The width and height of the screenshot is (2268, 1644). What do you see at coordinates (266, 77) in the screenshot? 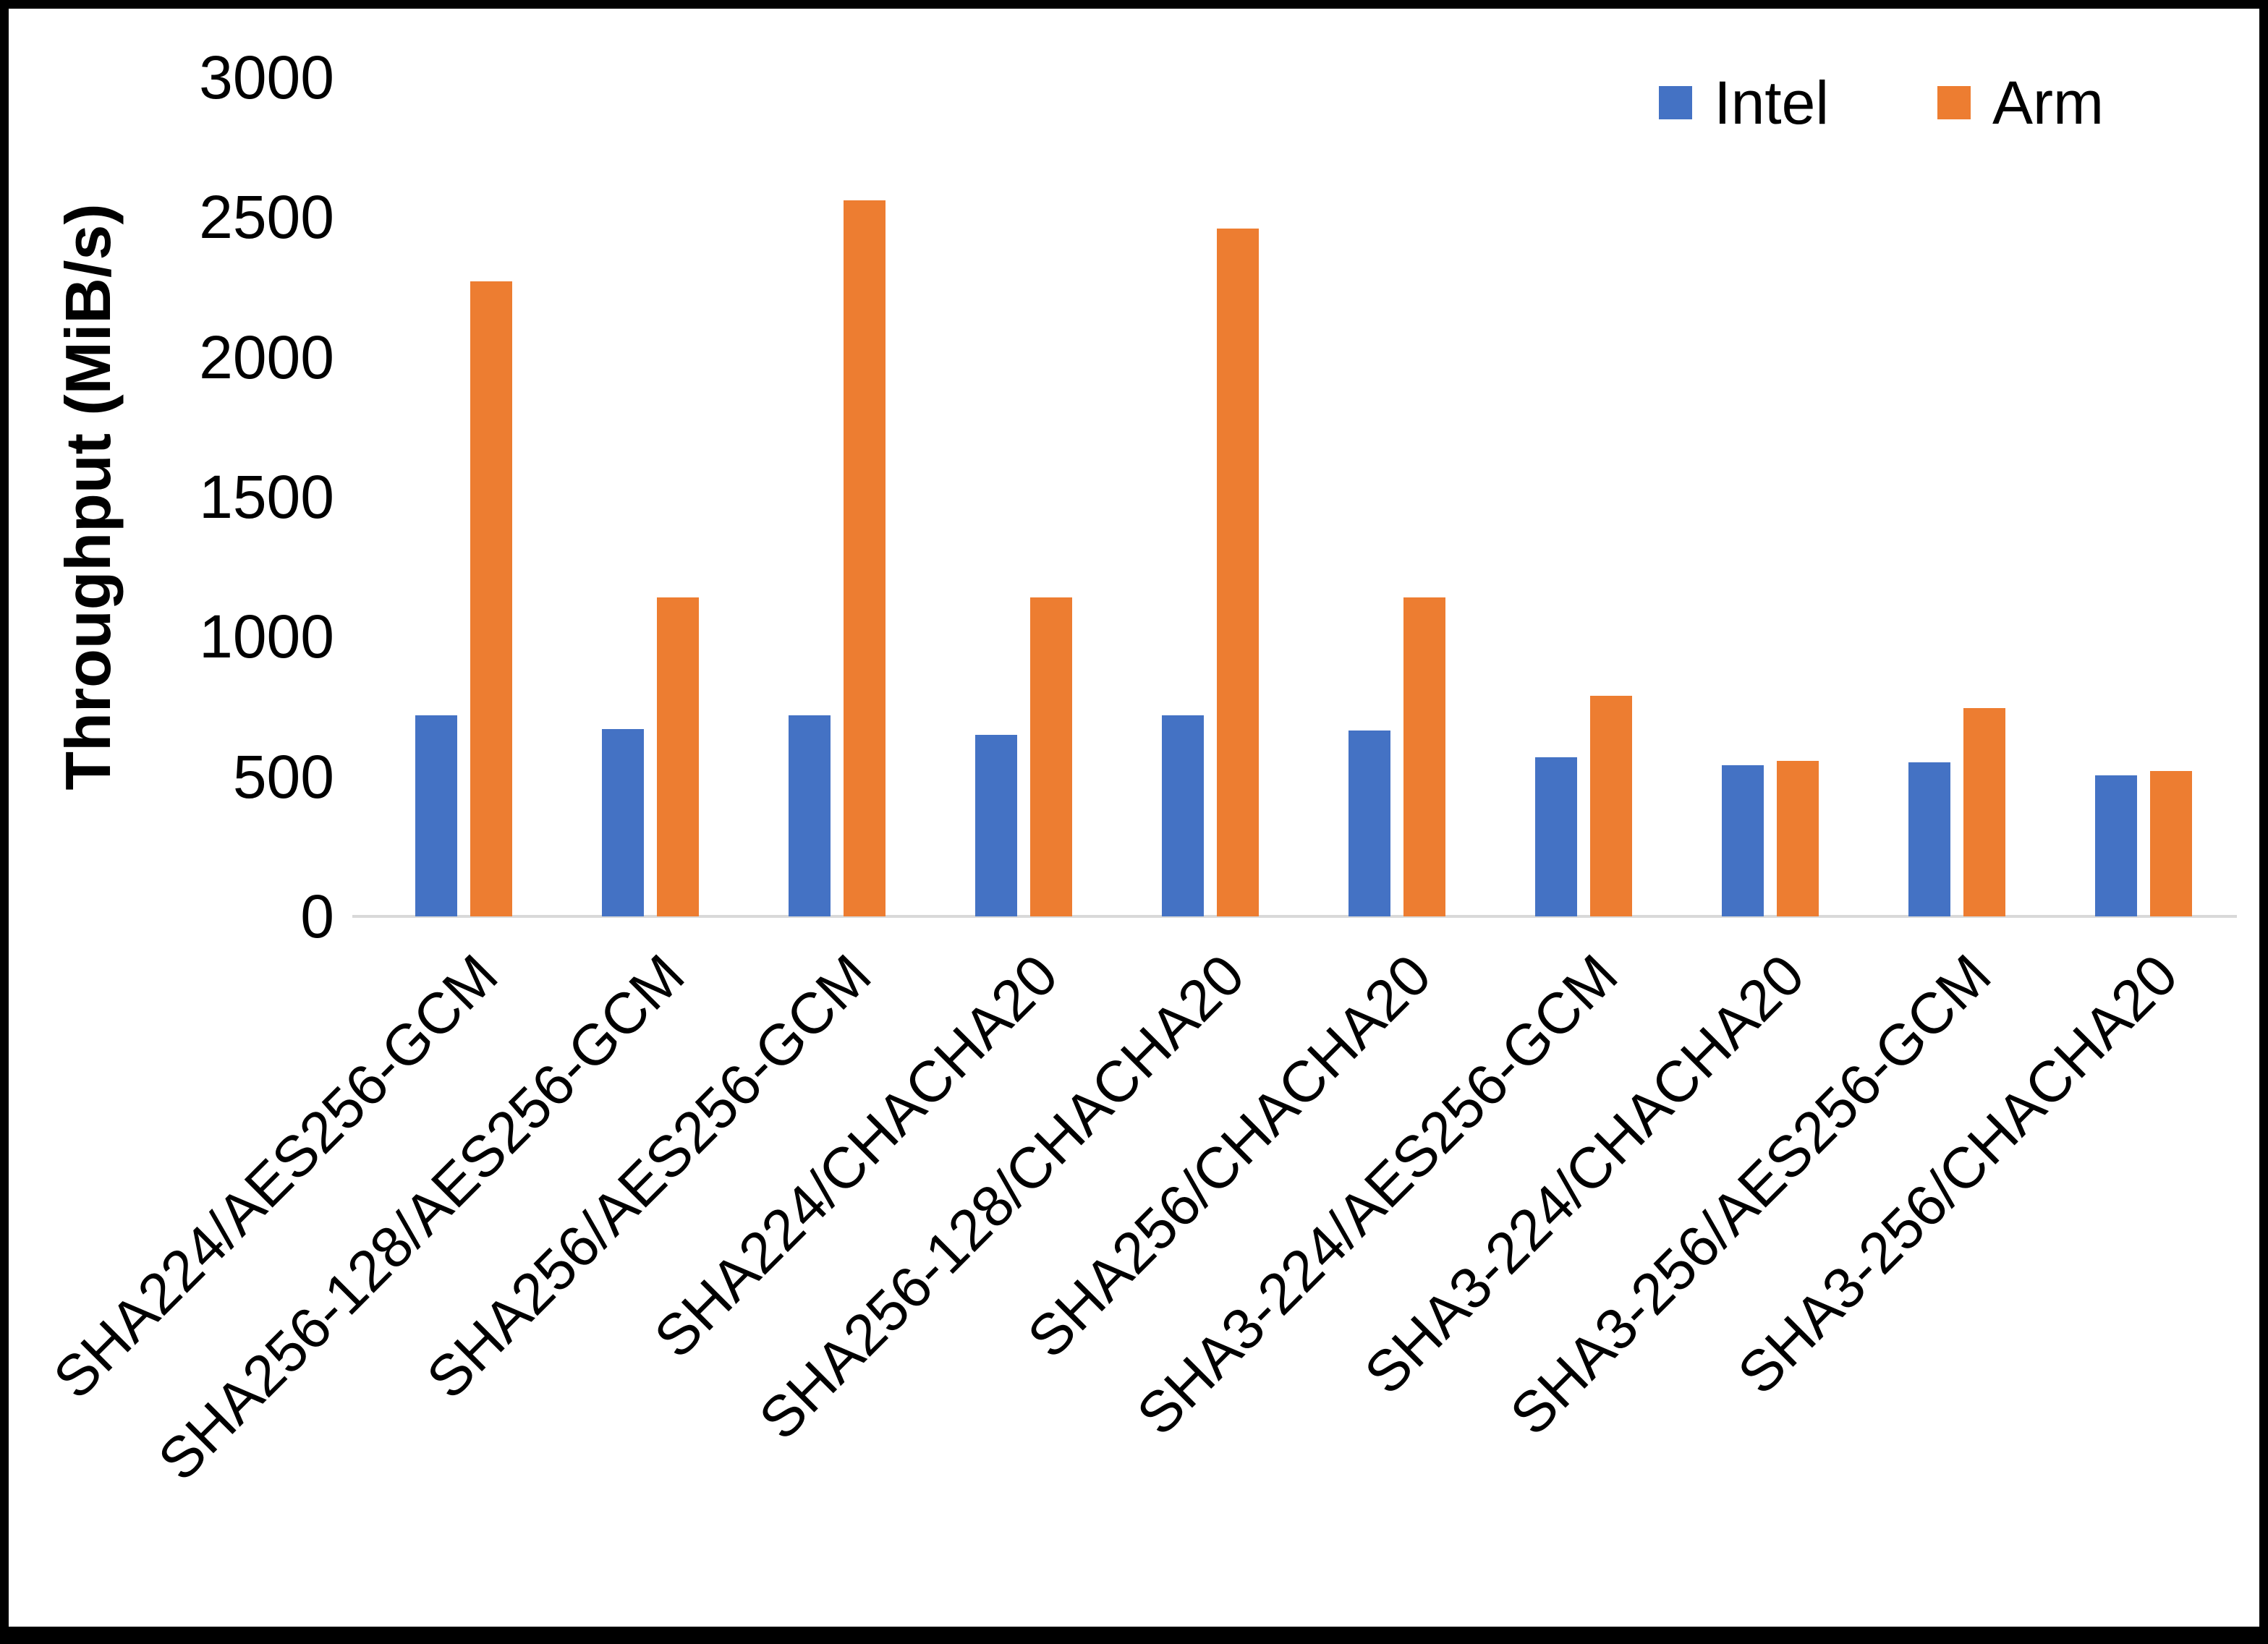
I see `y-axis-tick-label: 3000` at bounding box center [266, 77].